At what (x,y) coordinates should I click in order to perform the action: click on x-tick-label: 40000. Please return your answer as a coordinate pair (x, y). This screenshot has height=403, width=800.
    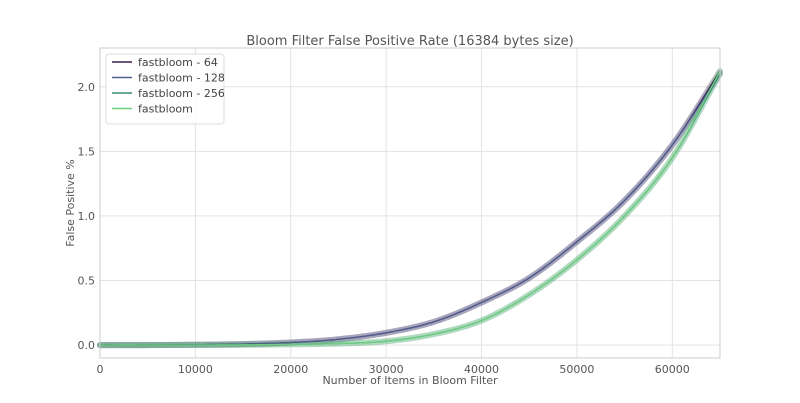
    Looking at the image, I should click on (481, 369).